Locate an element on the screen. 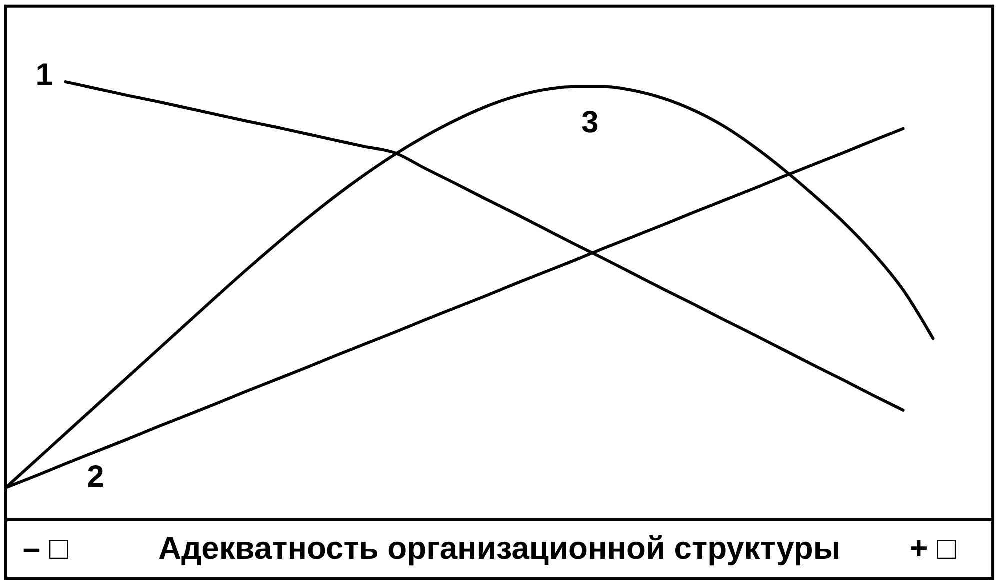 Image resolution: width=1000 pixels, height=582 pixels. series-label: 3 is located at coordinates (590, 122).